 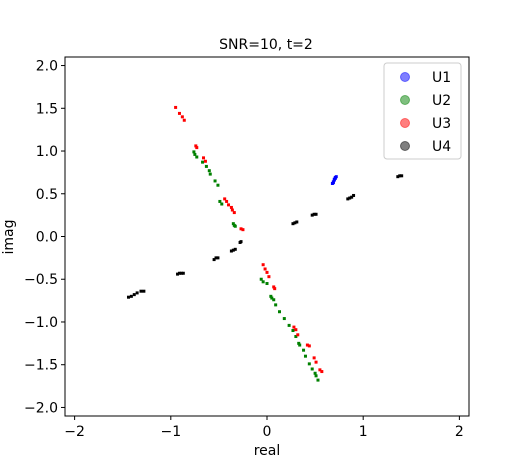 What do you see at coordinates (47, 109) in the screenshot?
I see `y-tick-label: 1.5` at bounding box center [47, 109].